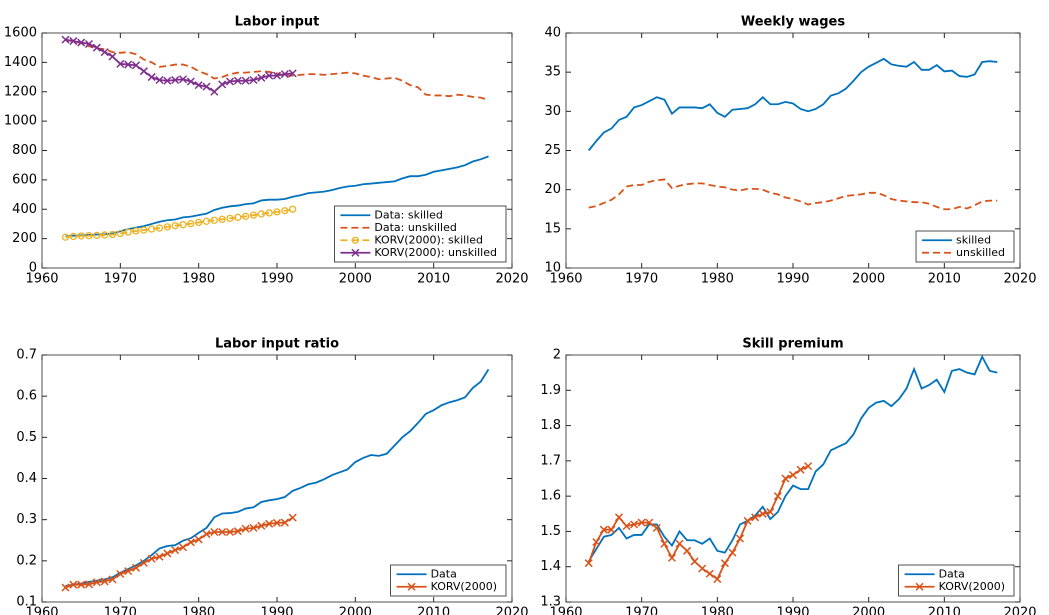  I want to click on y-tick-label: 0.7, so click(26, 355).